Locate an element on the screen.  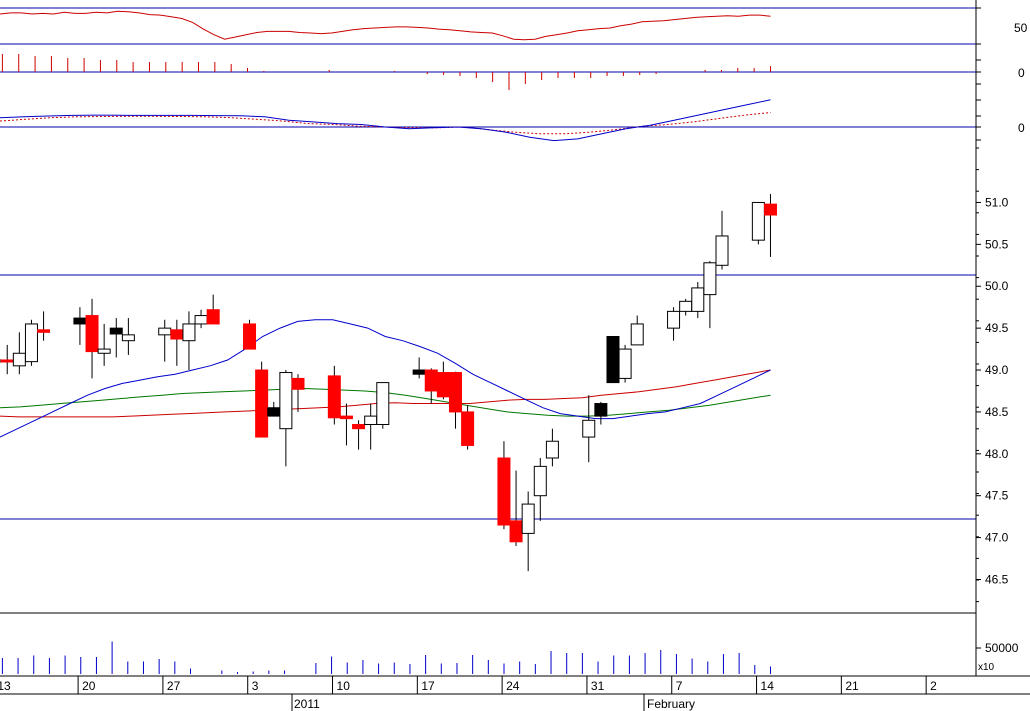
price-tick-label: 48.5 is located at coordinates (997, 412).